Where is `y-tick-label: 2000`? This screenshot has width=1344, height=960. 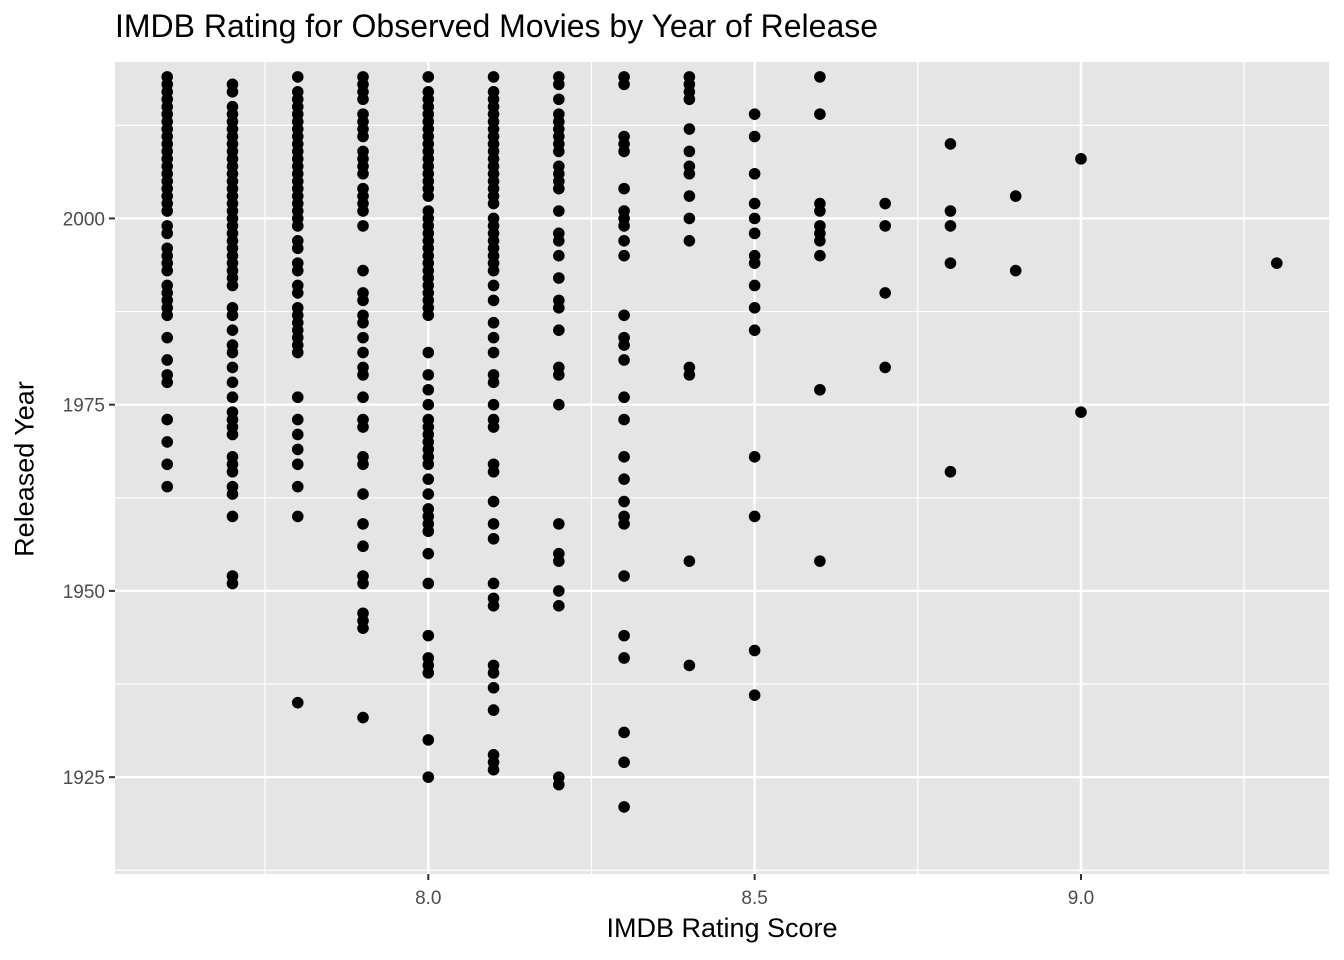
y-tick-label: 2000 is located at coordinates (84, 219).